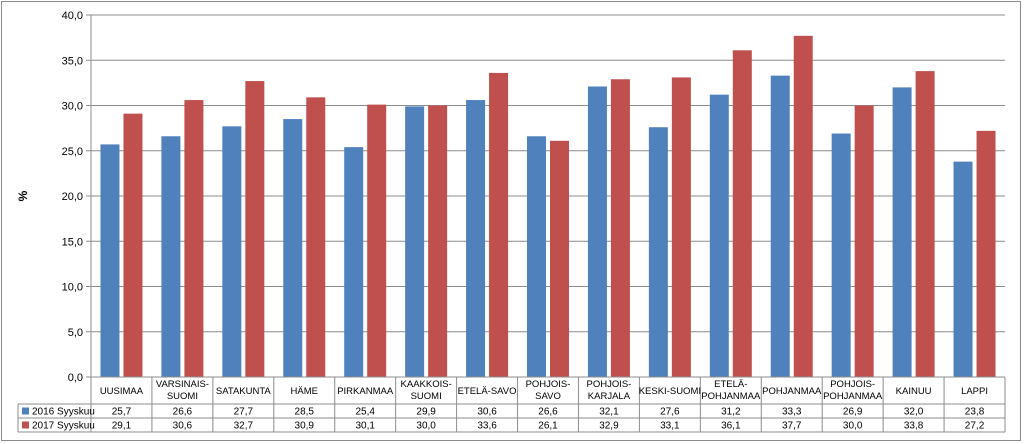 Image resolution: width=1024 pixels, height=444 pixels. What do you see at coordinates (244, 391) in the screenshot?
I see `category-label: SATAKUNTA` at bounding box center [244, 391].